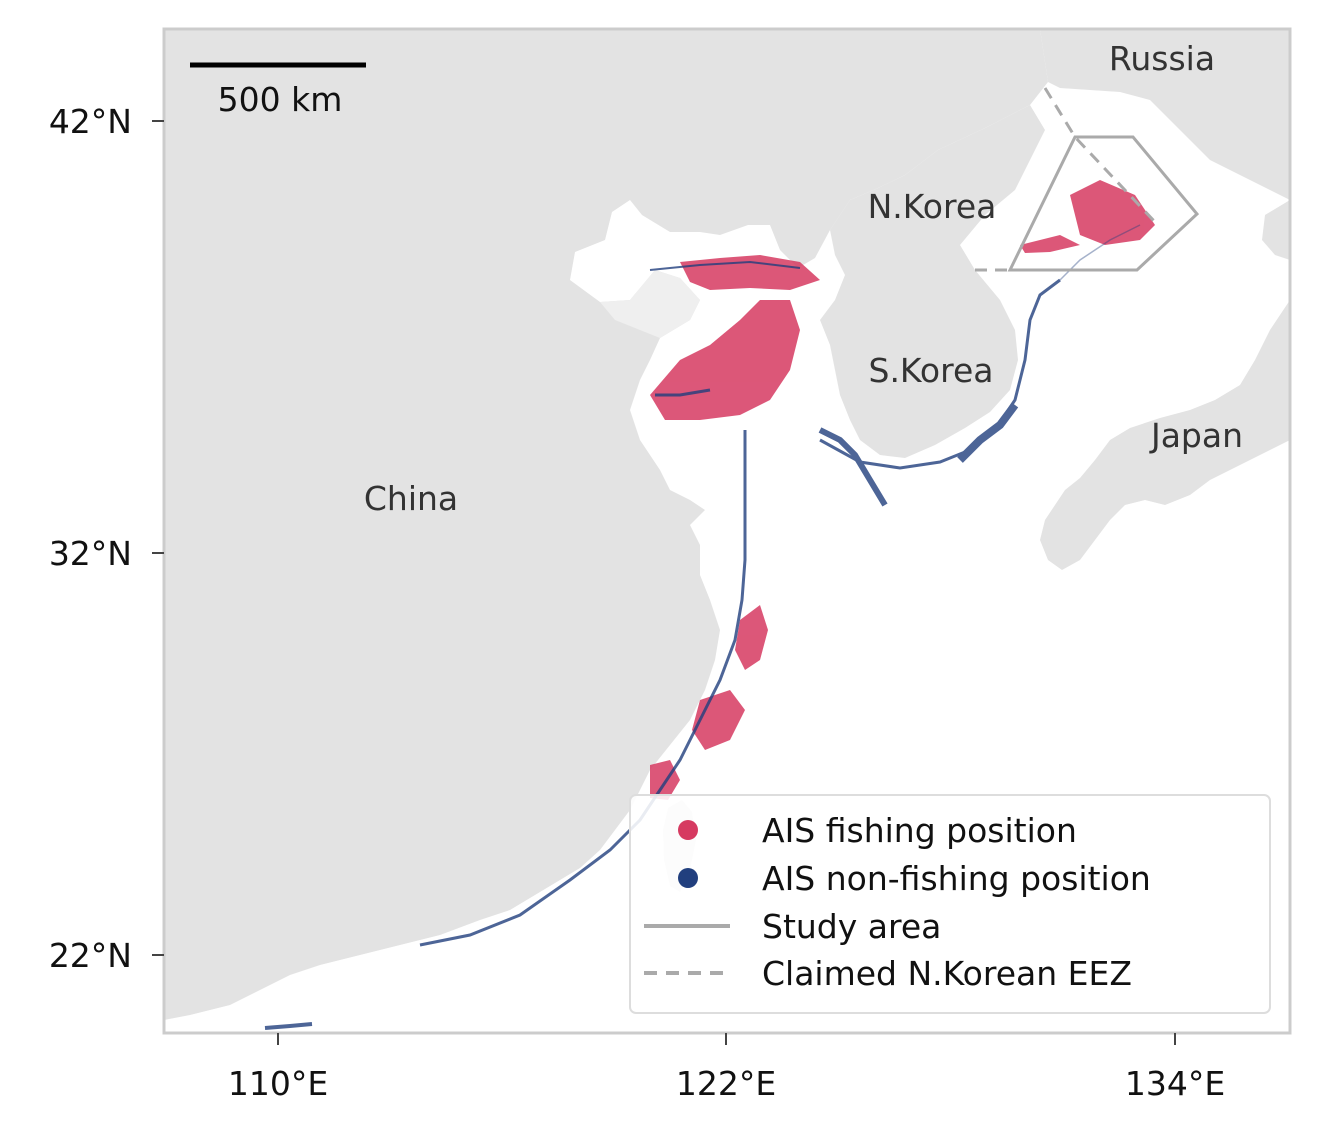 Image resolution: width=1319 pixels, height=1140 pixels. Describe the element at coordinates (947, 973) in the screenshot. I see `legend-eez-label: Claimed N.Korean EEZ` at that location.